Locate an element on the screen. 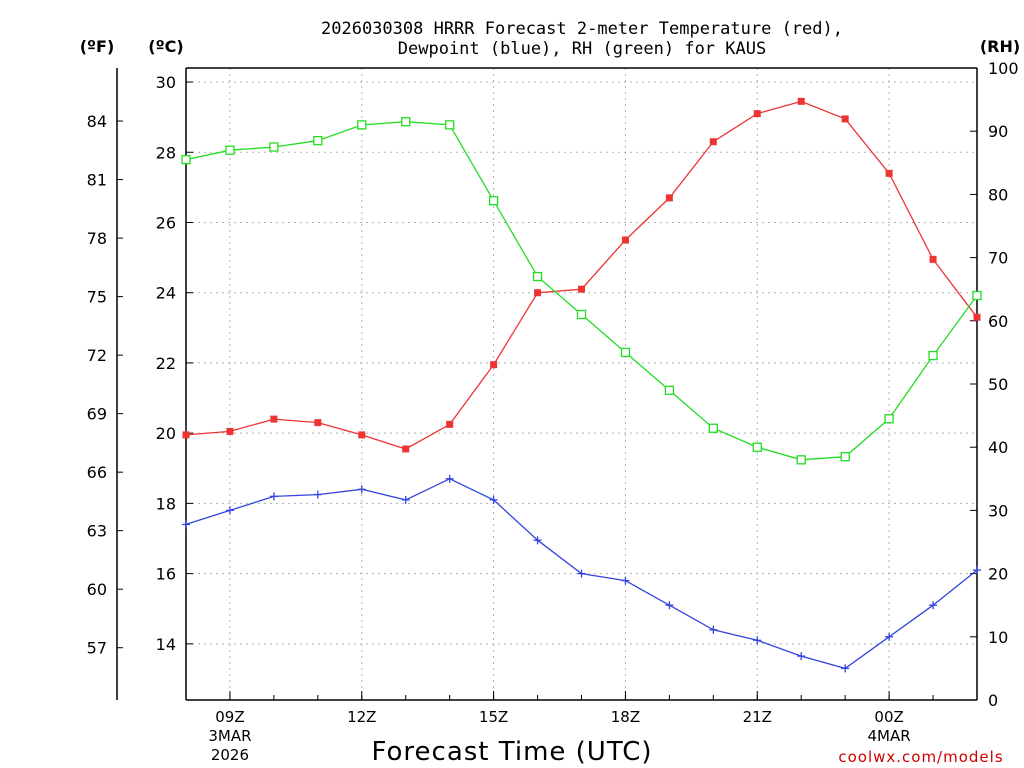 The image size is (1024, 768). rh-tick-label: 20 is located at coordinates (998, 574).